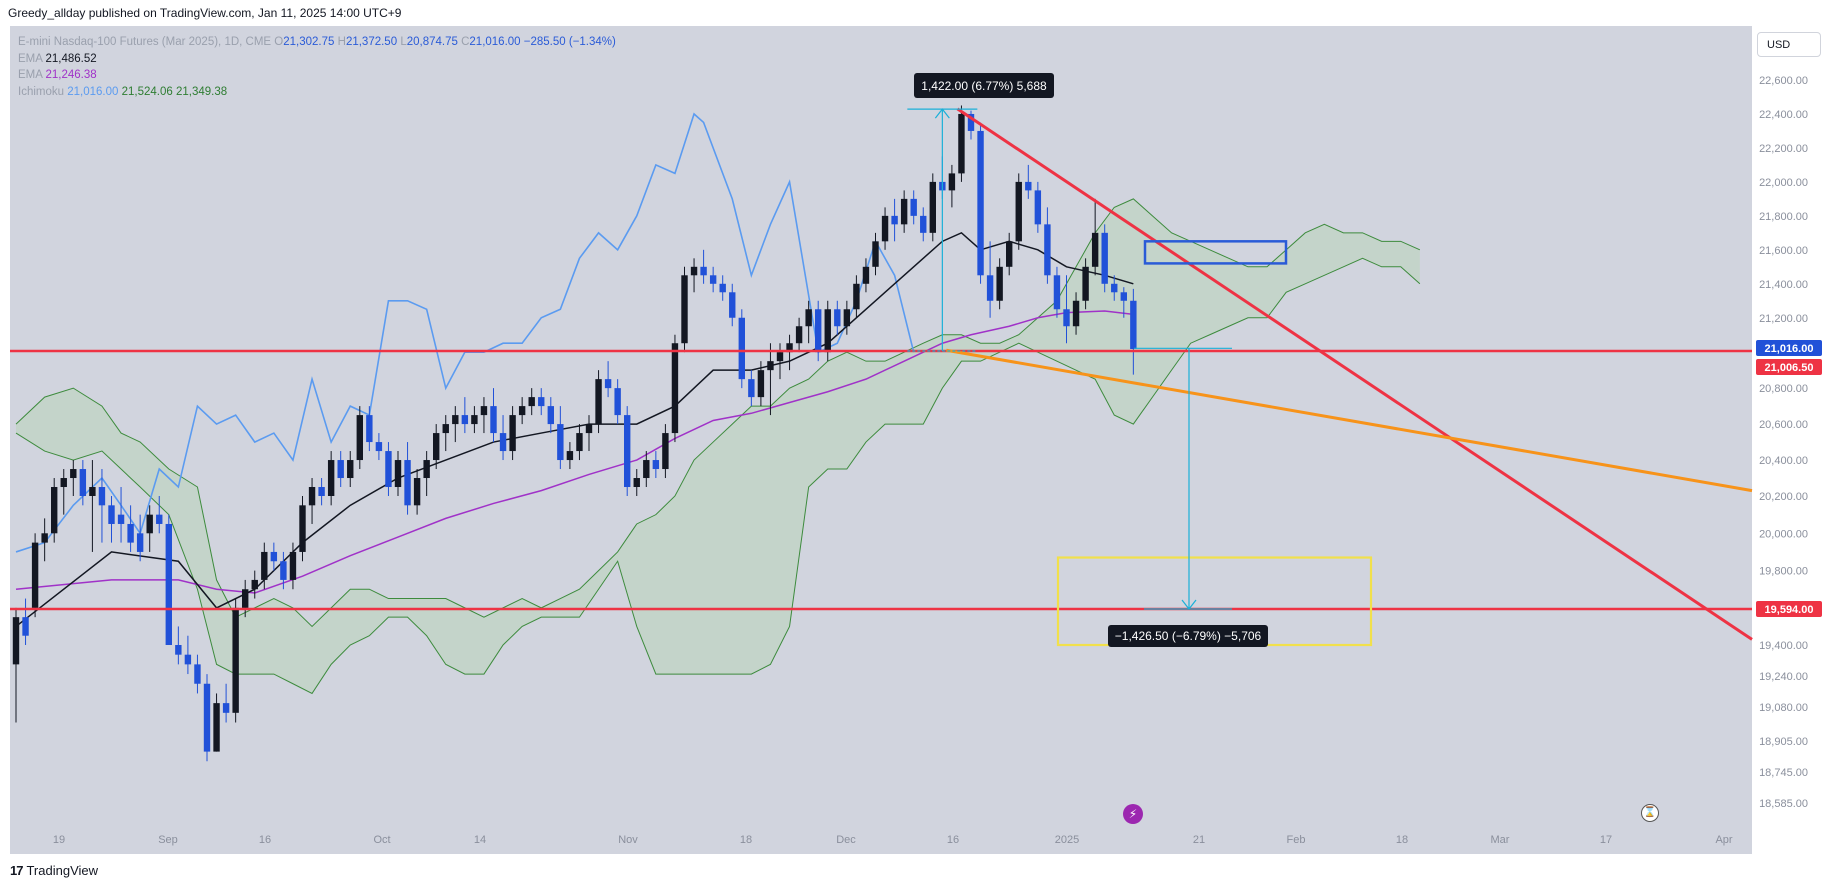 The width and height of the screenshot is (1835, 891). Describe the element at coordinates (1199, 840) in the screenshot. I see `x-tick-label: 21` at that location.